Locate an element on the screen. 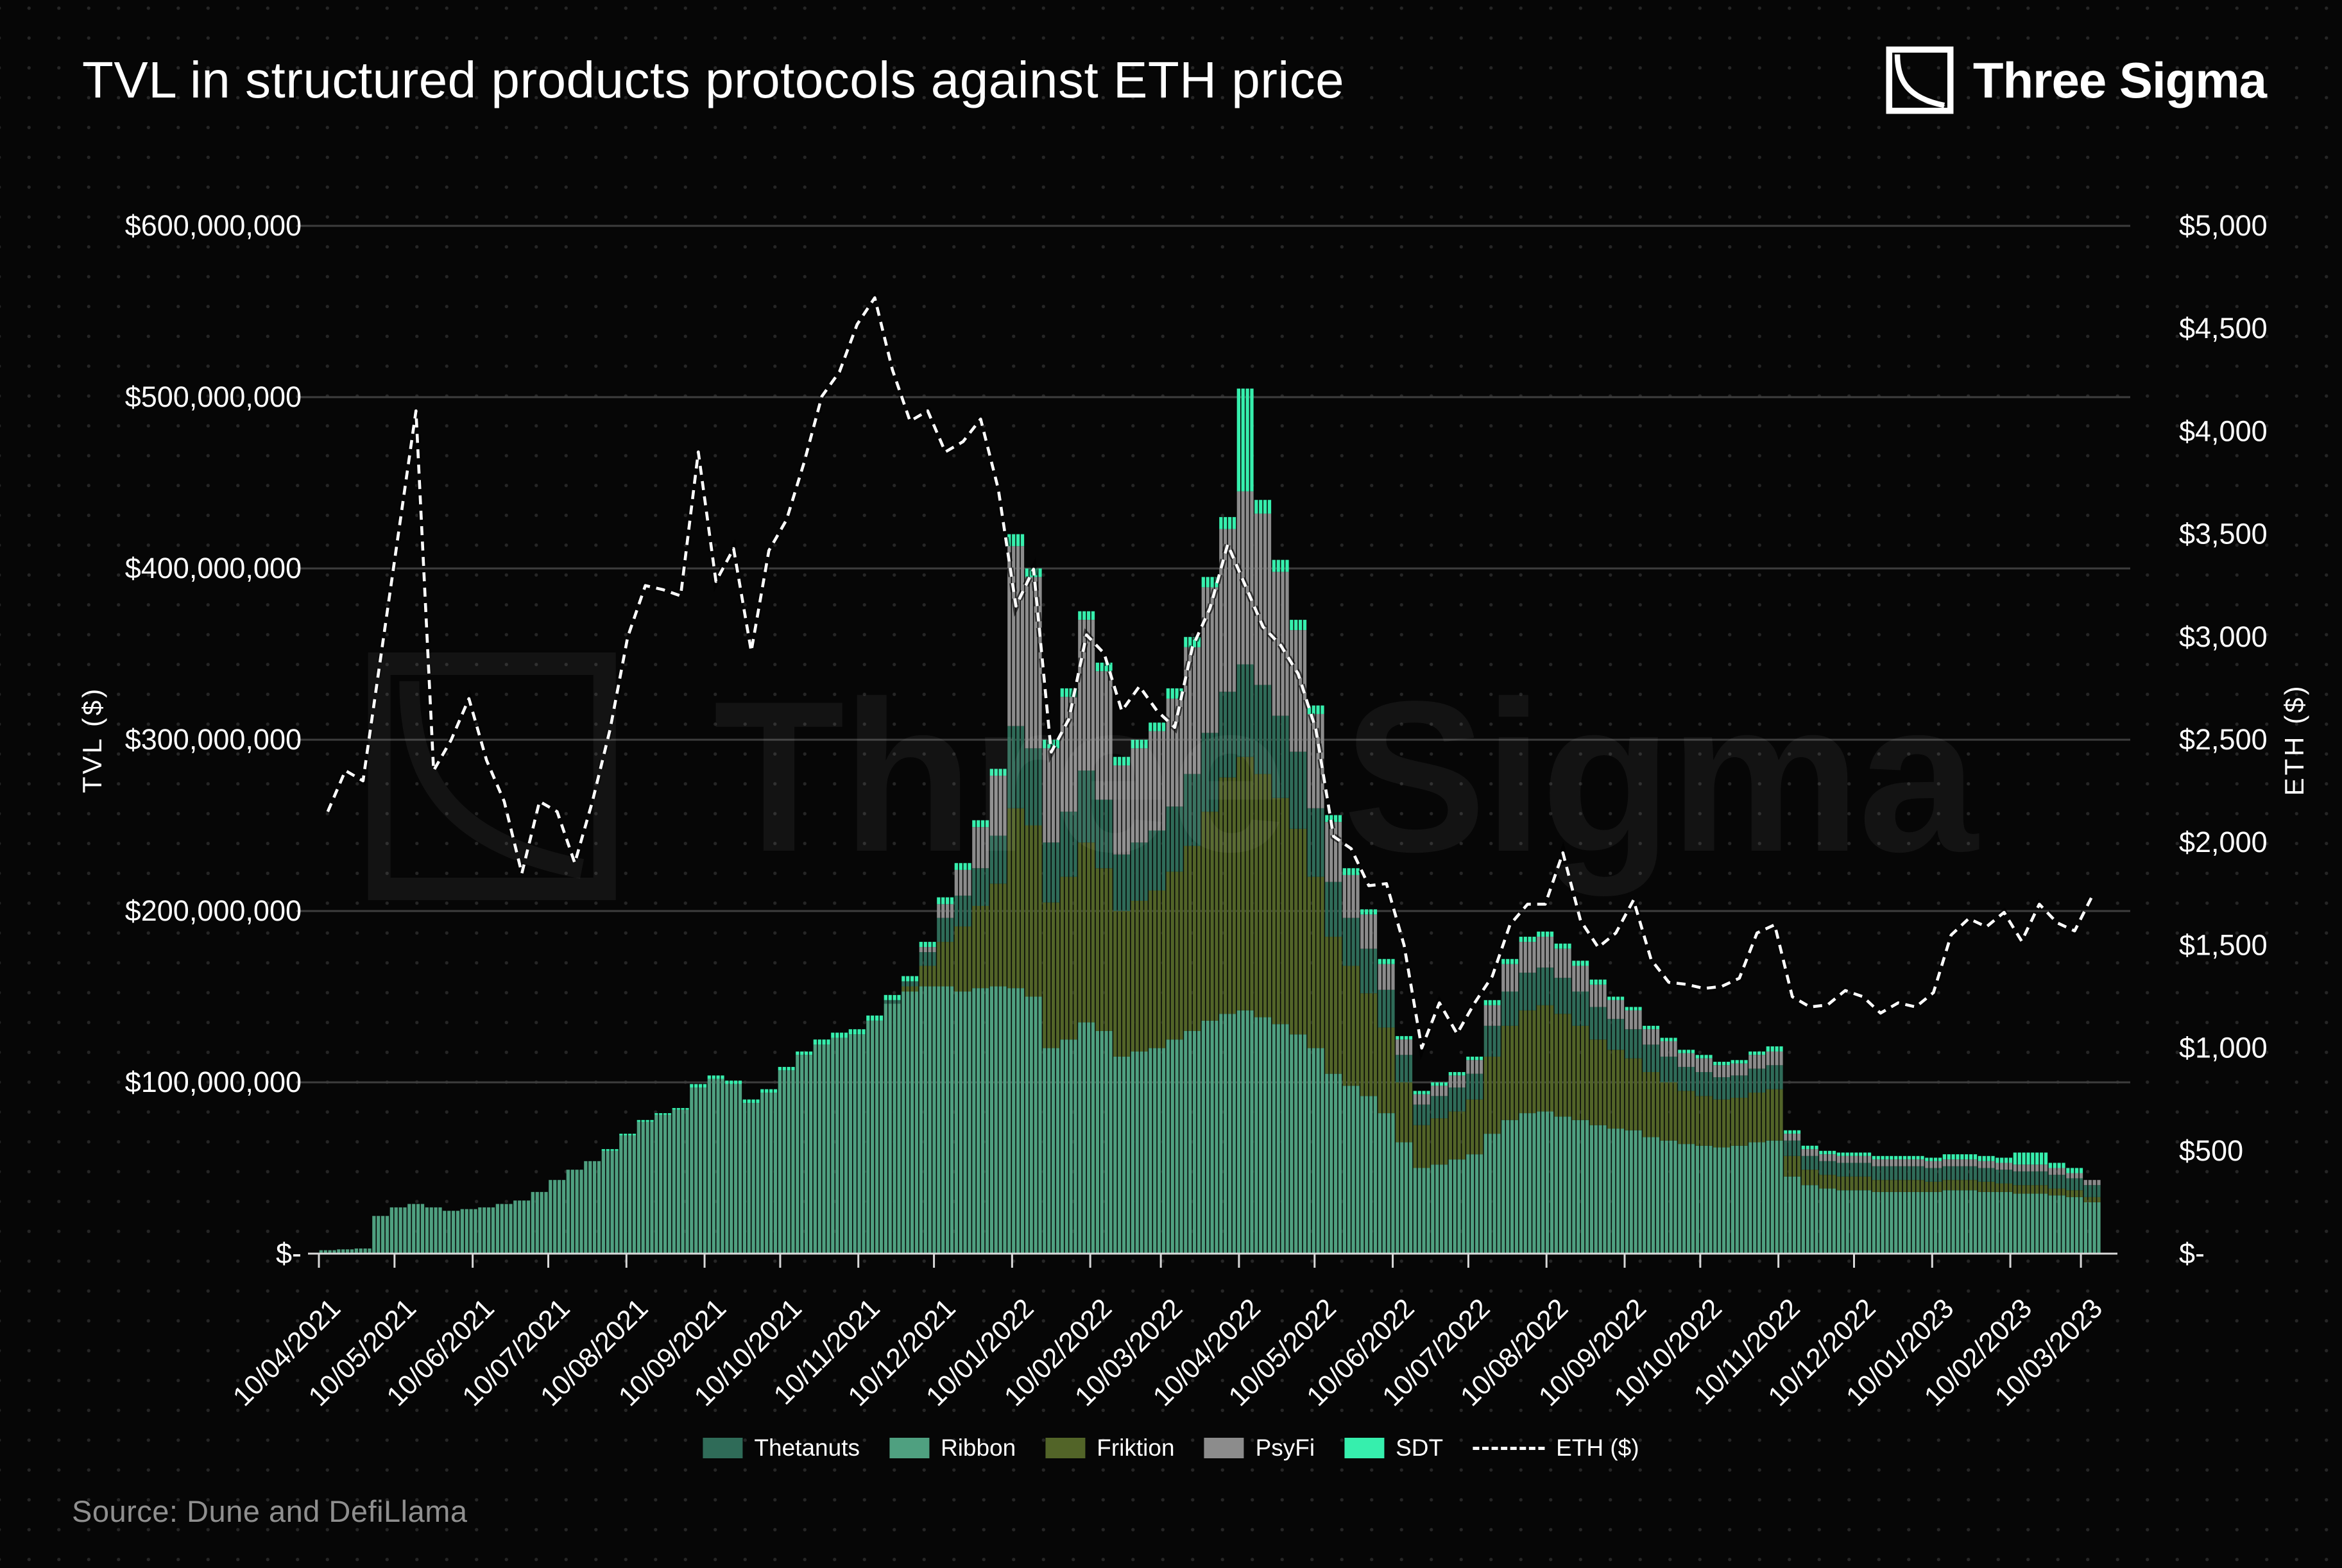 The height and width of the screenshot is (1568, 2342). svg-text: $3,500 is located at coordinates (2223, 534).